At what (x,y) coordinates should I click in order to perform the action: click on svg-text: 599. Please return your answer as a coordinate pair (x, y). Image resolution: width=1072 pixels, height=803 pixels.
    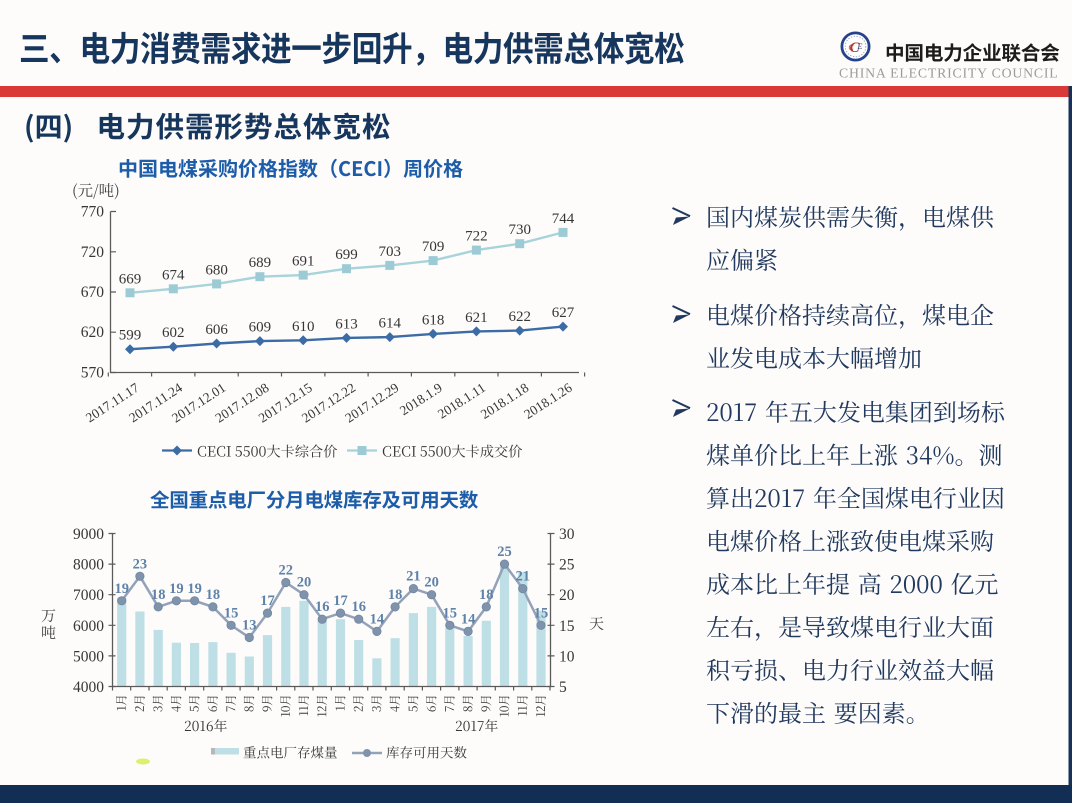
    Looking at the image, I should click on (130, 336).